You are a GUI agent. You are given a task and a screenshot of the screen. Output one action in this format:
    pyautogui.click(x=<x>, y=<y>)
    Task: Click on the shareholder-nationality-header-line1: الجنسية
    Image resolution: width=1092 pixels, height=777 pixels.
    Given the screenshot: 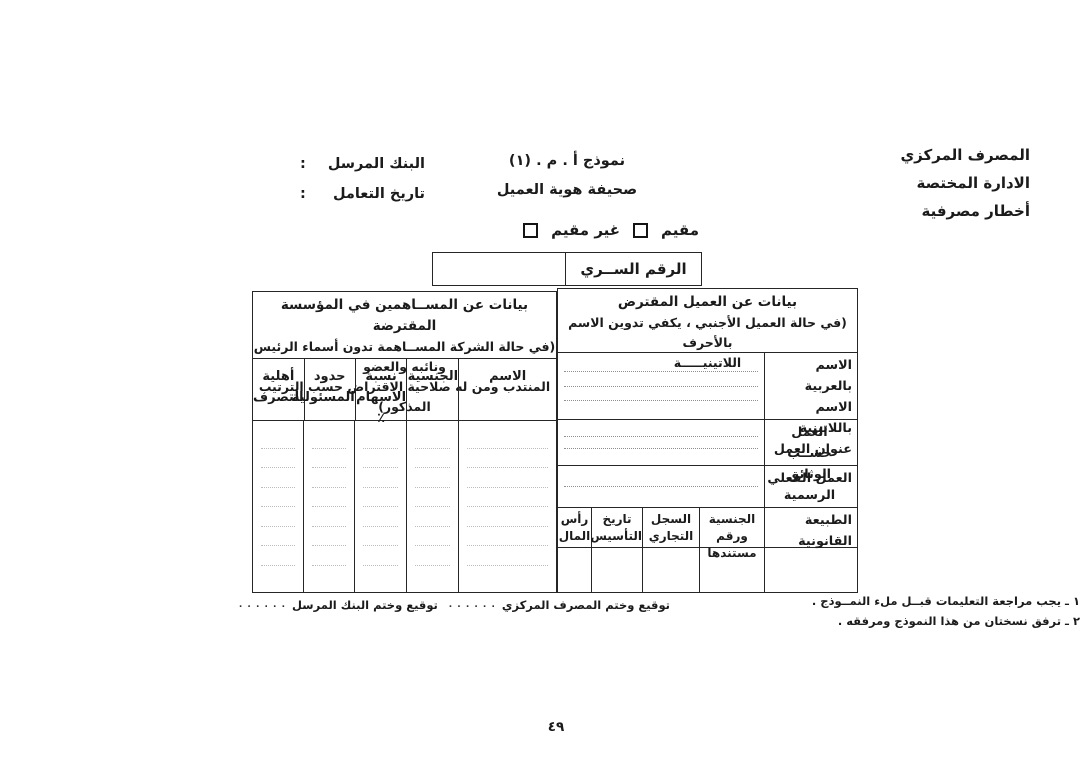 What is the action you would take?
    pyautogui.click(x=433, y=376)
    